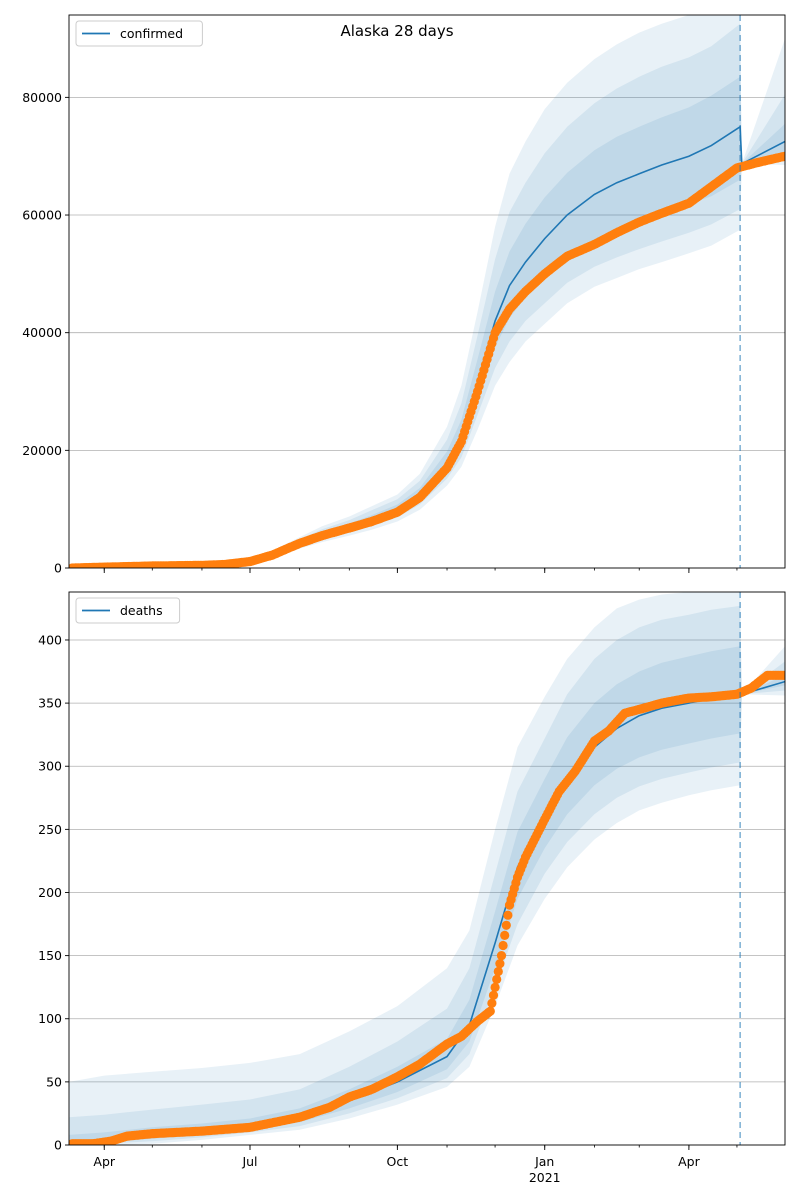 The width and height of the screenshot is (800, 1200). What do you see at coordinates (545, 1177) in the screenshot?
I see `x-tick-year-label: 2021` at bounding box center [545, 1177].